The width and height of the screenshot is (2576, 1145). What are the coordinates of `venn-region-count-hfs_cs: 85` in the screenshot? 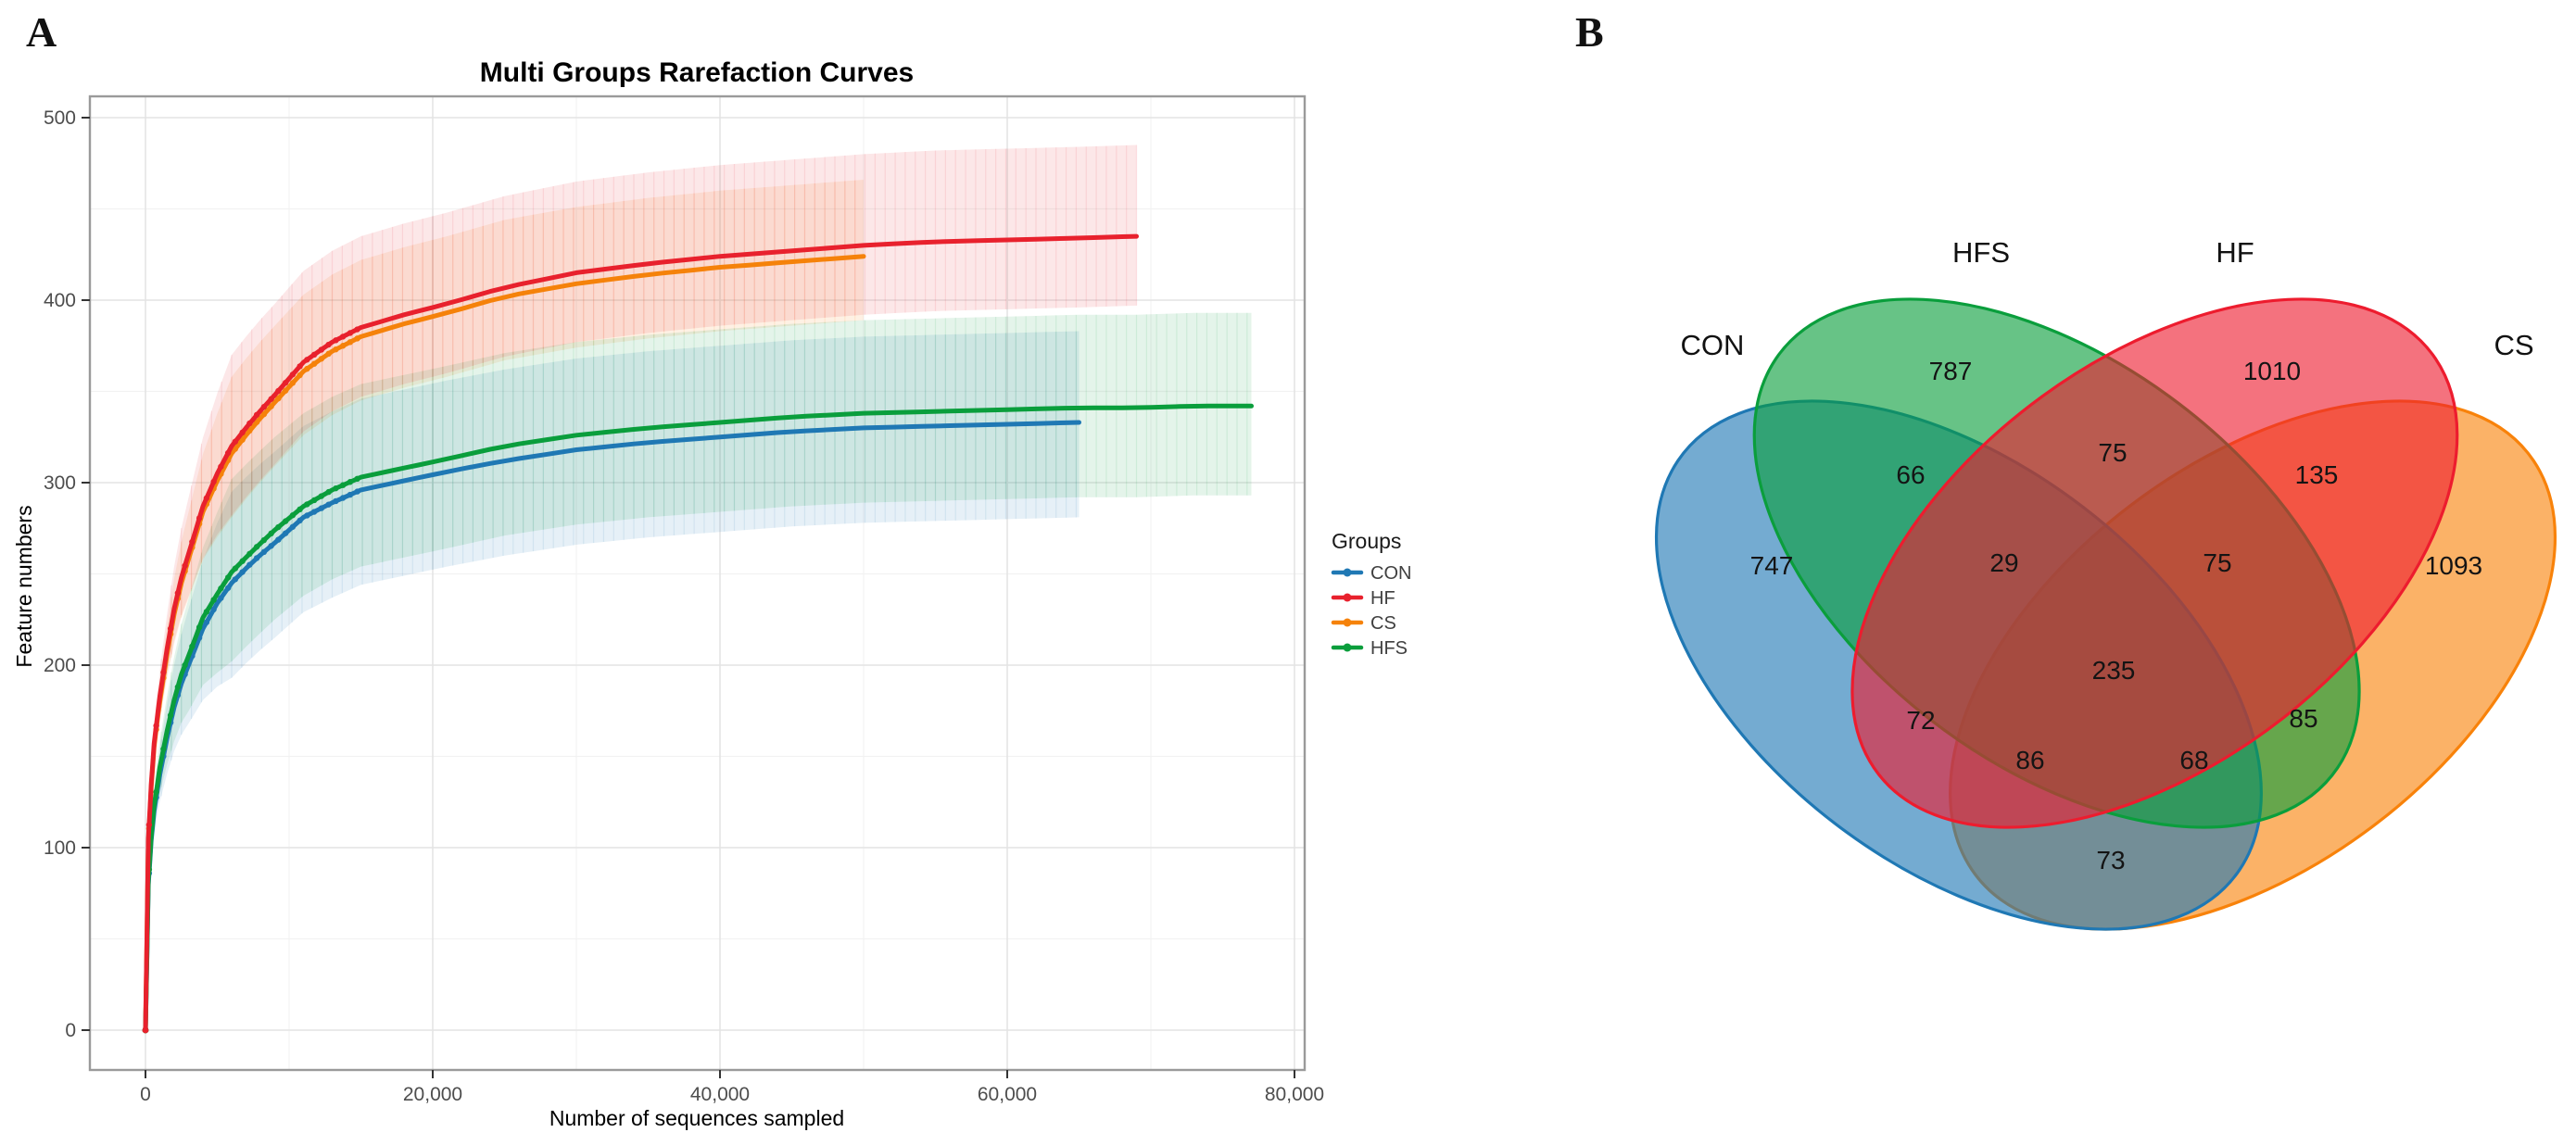 It's located at (2303, 718).